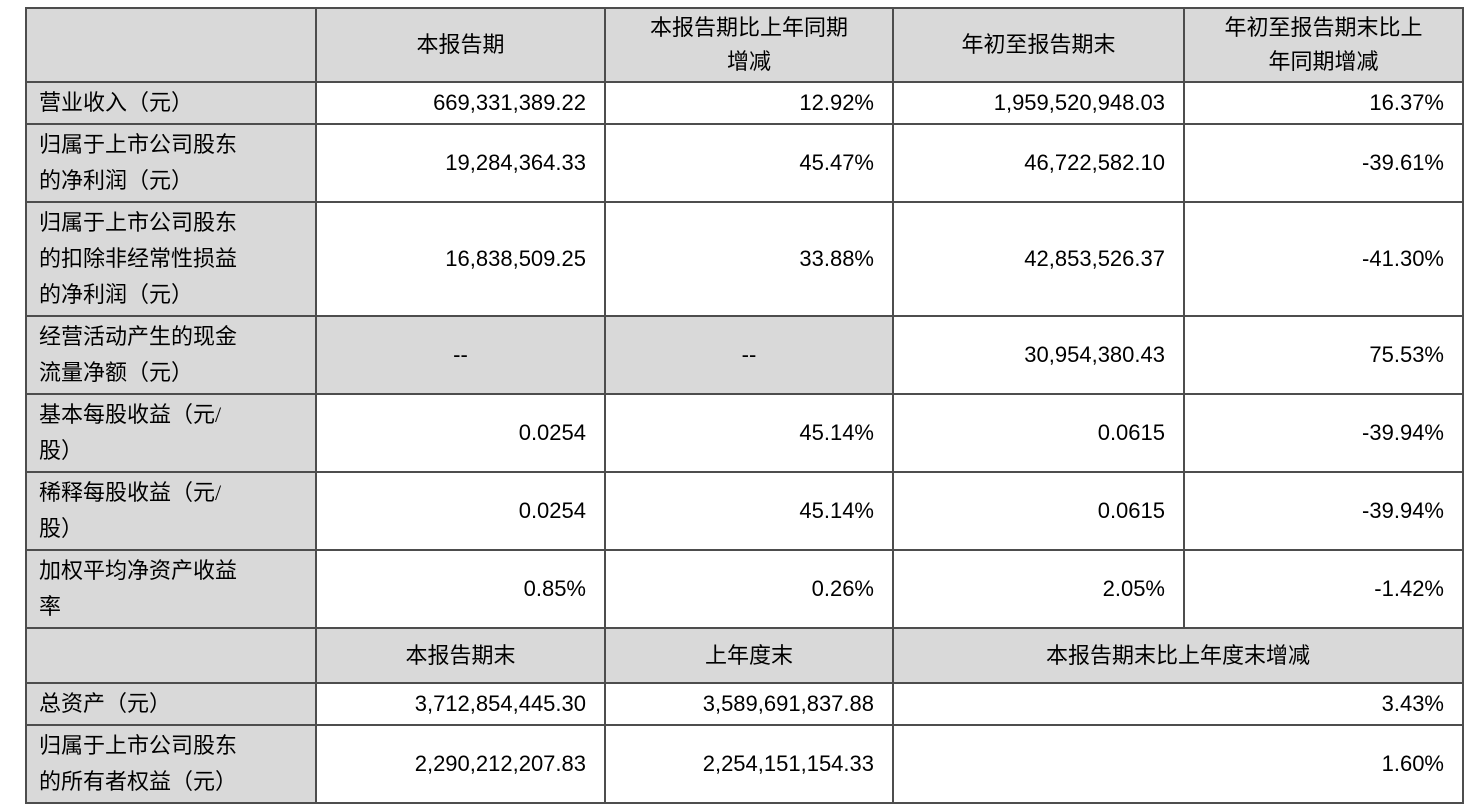 This screenshot has width=1480, height=804. I want to click on header-current-period-yoy-change: 本报告期比上年同期 增减, so click(749, 45).